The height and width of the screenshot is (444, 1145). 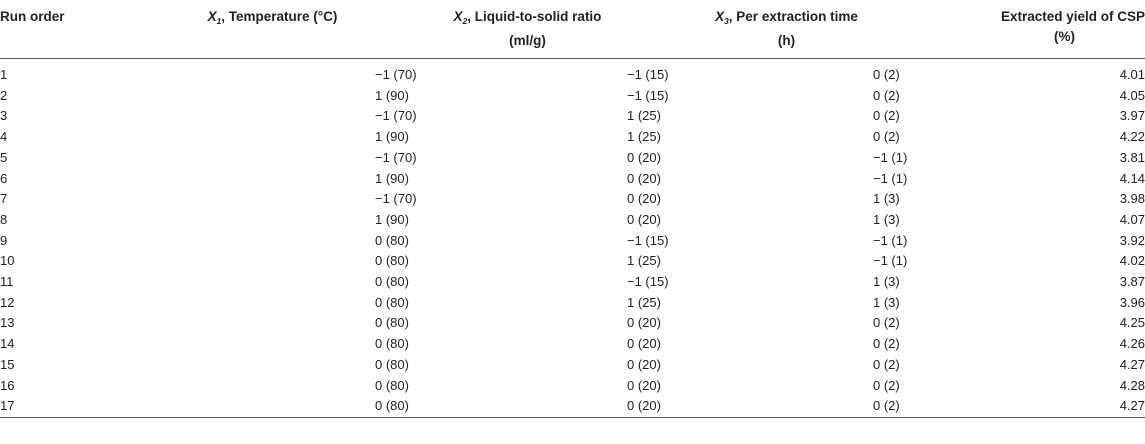 I want to click on table-row: 17 0 (80) 0 (20) 0 (2) 4.27, so click(x=572, y=407).